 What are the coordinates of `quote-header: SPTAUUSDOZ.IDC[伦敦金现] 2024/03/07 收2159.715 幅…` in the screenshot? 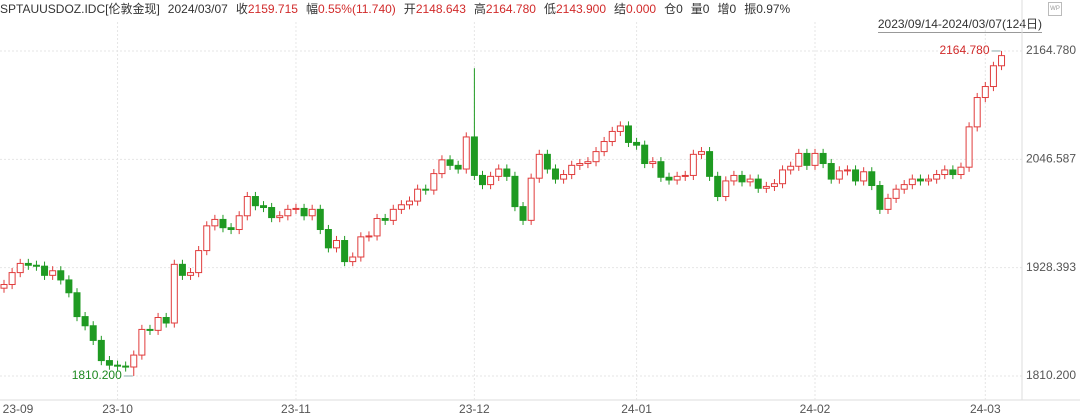 It's located at (395, 9).